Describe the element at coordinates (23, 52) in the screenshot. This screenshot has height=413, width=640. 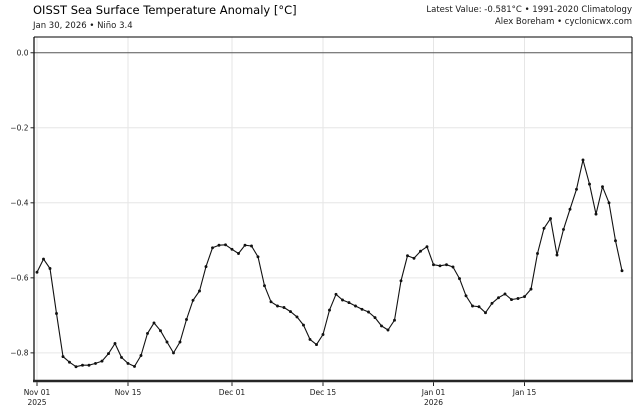
I see `y-tick-label: 0.0` at that location.